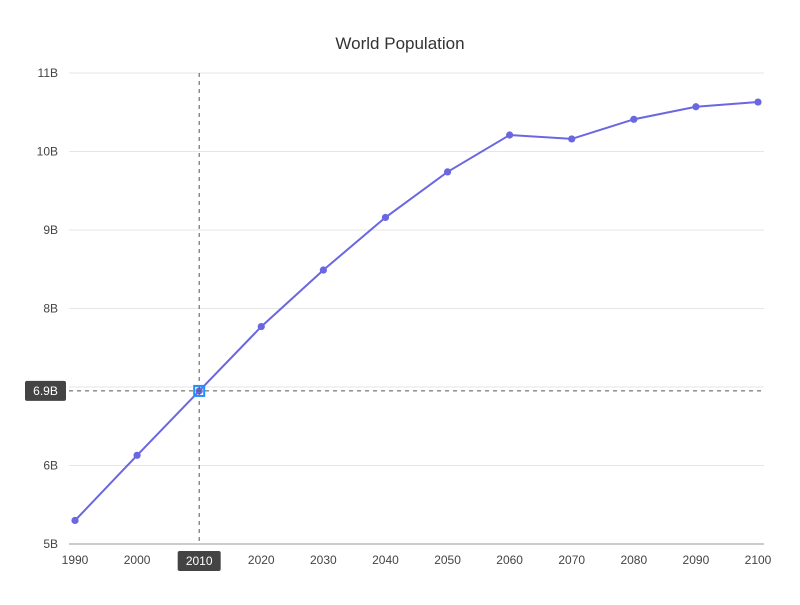 This screenshot has height=605, width=800. I want to click on x-tick-label: 2030, so click(323, 560).